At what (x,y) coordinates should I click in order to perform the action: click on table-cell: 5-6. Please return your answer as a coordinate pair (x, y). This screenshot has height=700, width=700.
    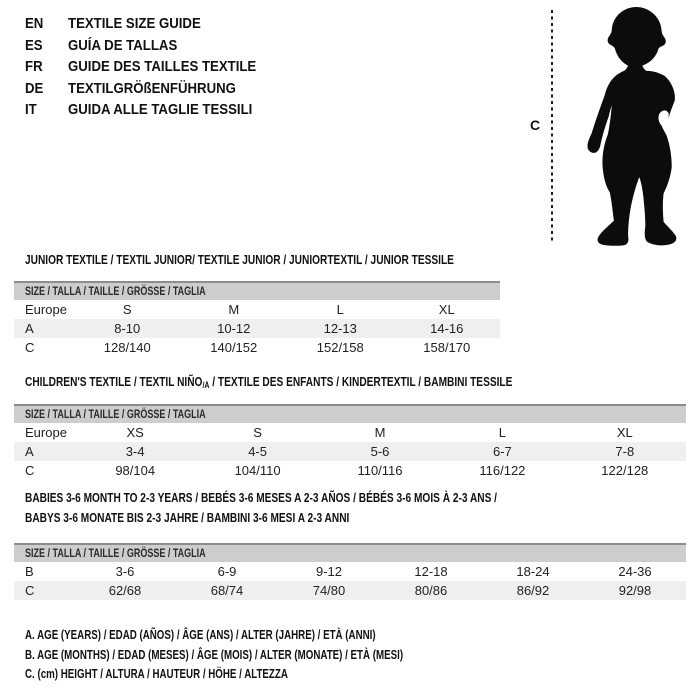
    Looking at the image, I should click on (380, 451).